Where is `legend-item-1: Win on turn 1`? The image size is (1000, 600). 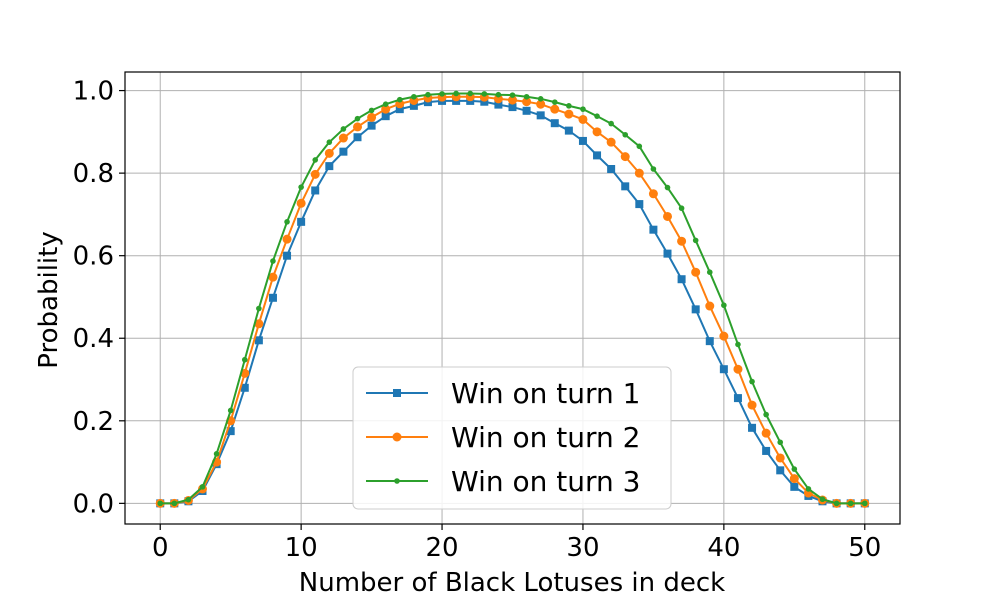 legend-item-1: Win on turn 1 is located at coordinates (503, 393).